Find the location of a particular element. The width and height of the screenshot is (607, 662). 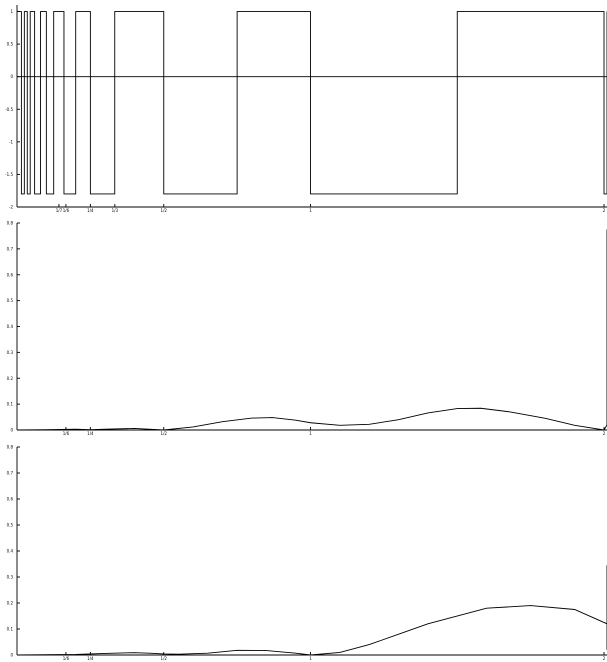

series-line is located at coordinates (311, 610).